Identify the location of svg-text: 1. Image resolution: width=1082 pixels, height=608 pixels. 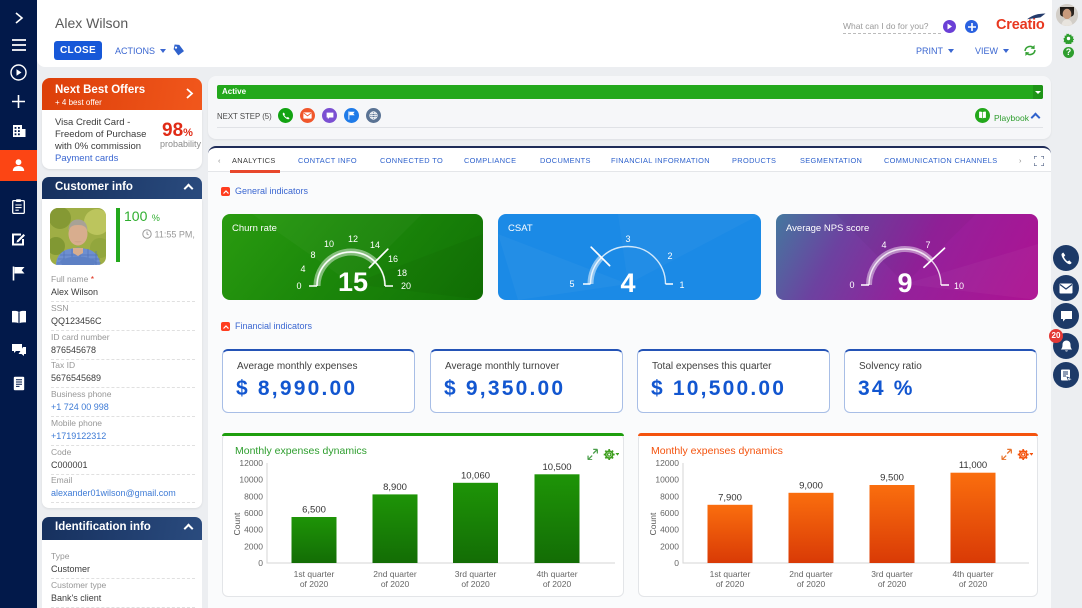
(681, 285).